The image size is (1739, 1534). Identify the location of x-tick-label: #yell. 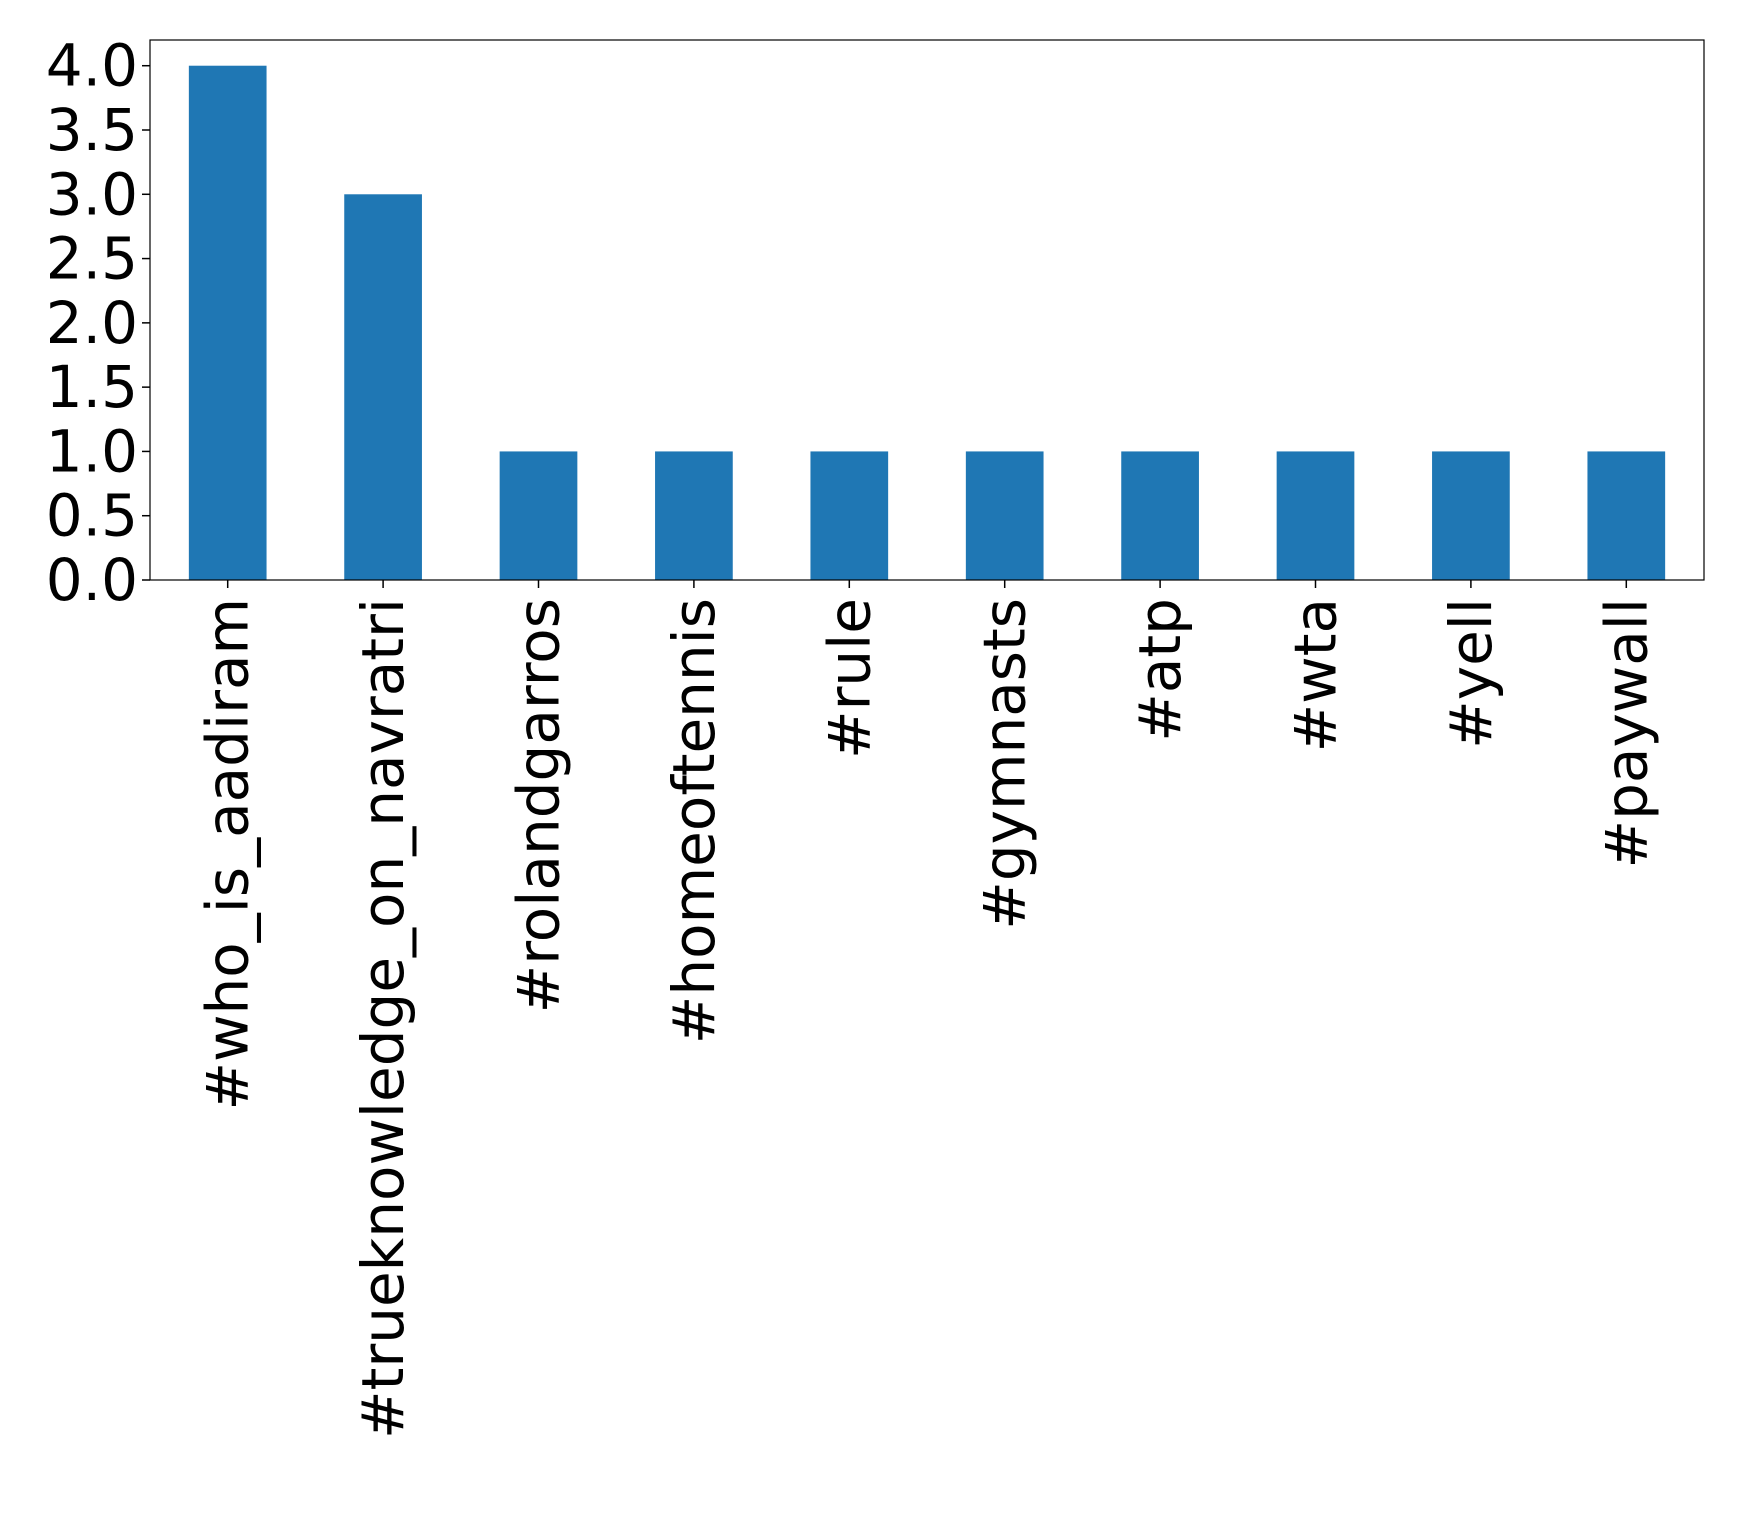
(1471, 673).